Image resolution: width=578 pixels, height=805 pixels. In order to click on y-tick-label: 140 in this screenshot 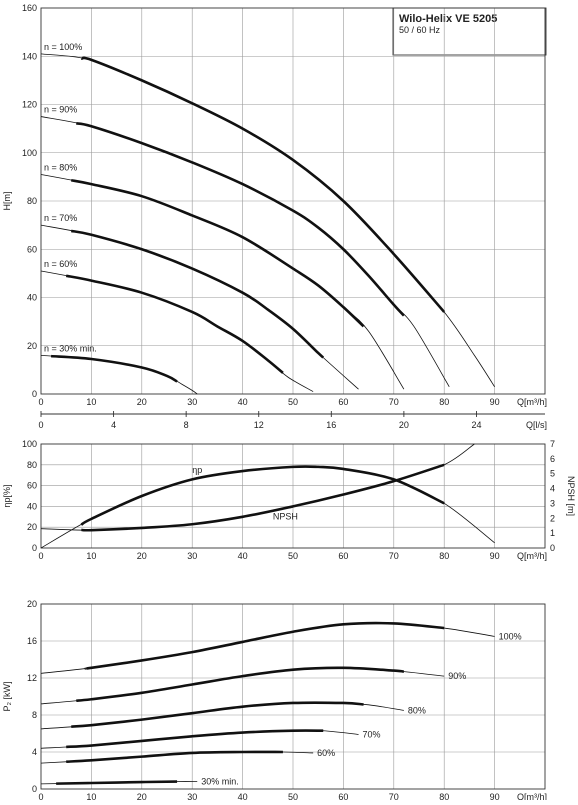, I will do `click(29, 56)`.